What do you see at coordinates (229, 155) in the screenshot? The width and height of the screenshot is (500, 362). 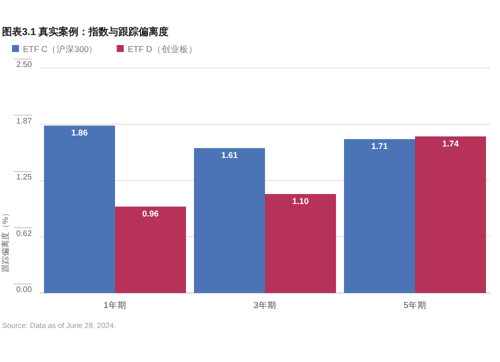 I see `data-label: 1.61` at bounding box center [229, 155].